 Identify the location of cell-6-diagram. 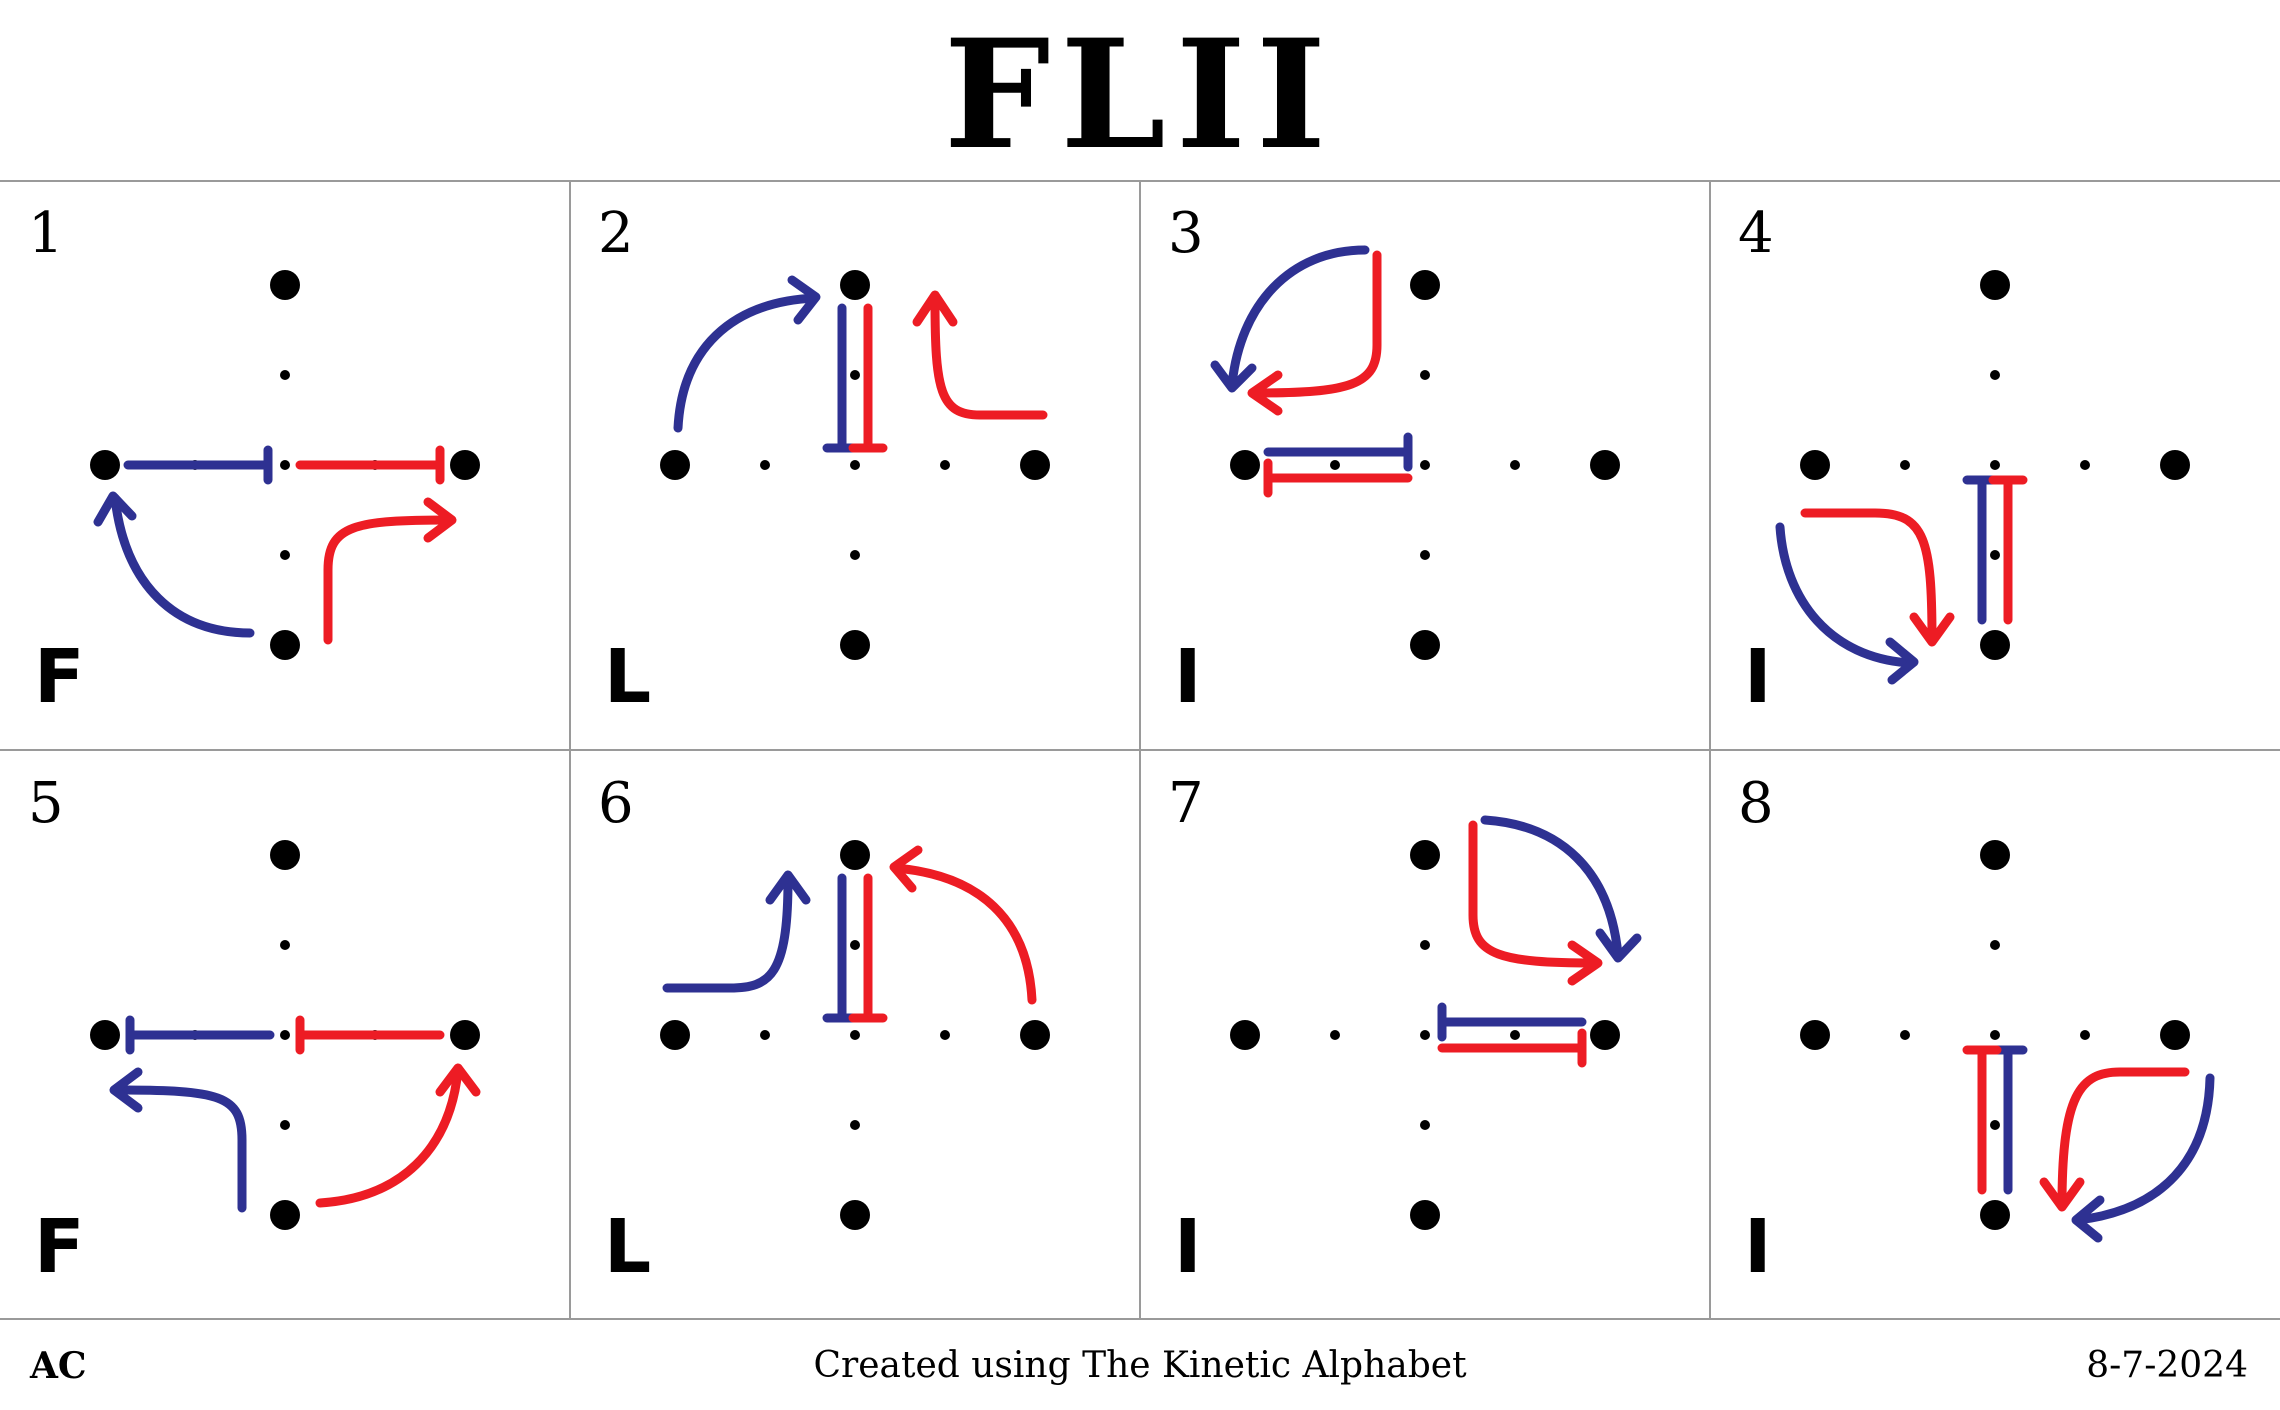
(855, 1035).